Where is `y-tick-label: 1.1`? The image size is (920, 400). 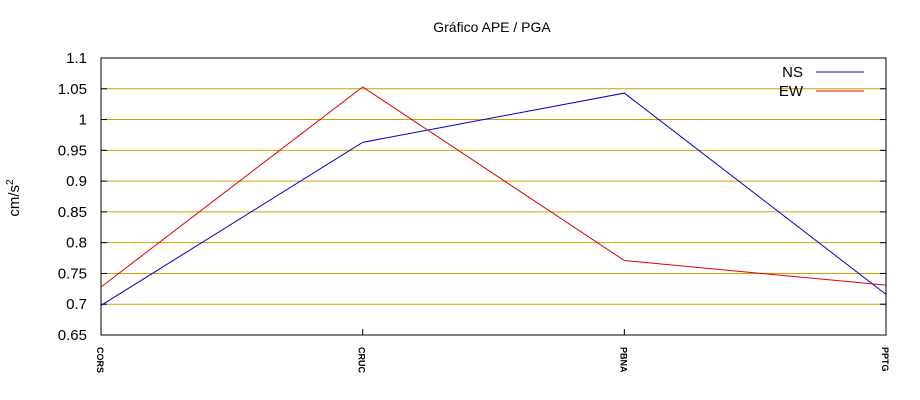
y-tick-label: 1.1 is located at coordinates (76, 58).